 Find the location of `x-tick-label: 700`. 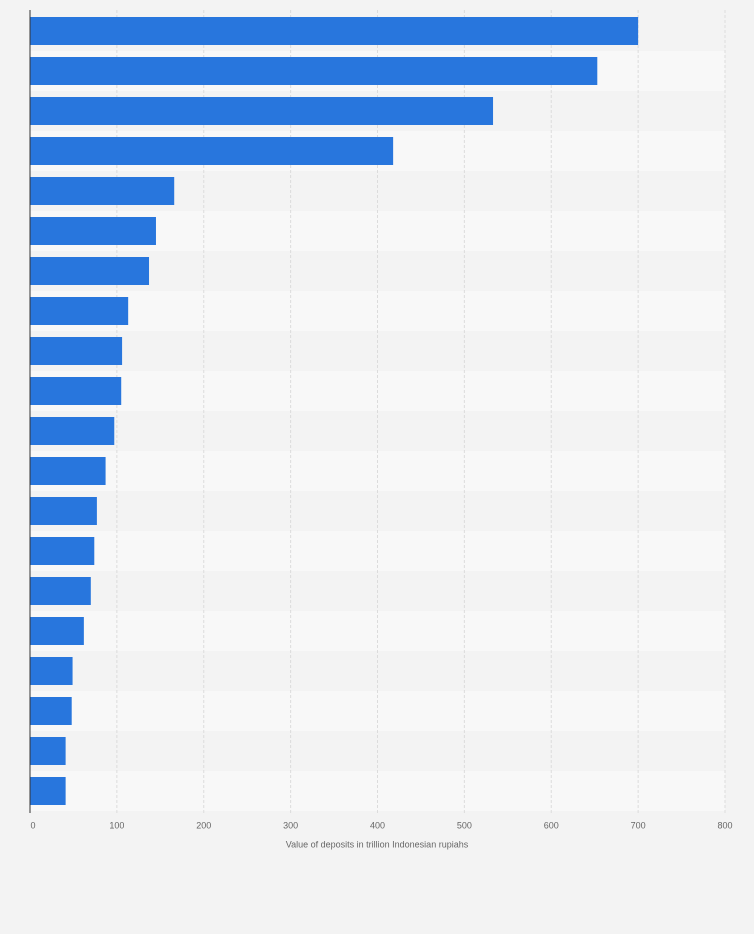

x-tick-label: 700 is located at coordinates (638, 825).